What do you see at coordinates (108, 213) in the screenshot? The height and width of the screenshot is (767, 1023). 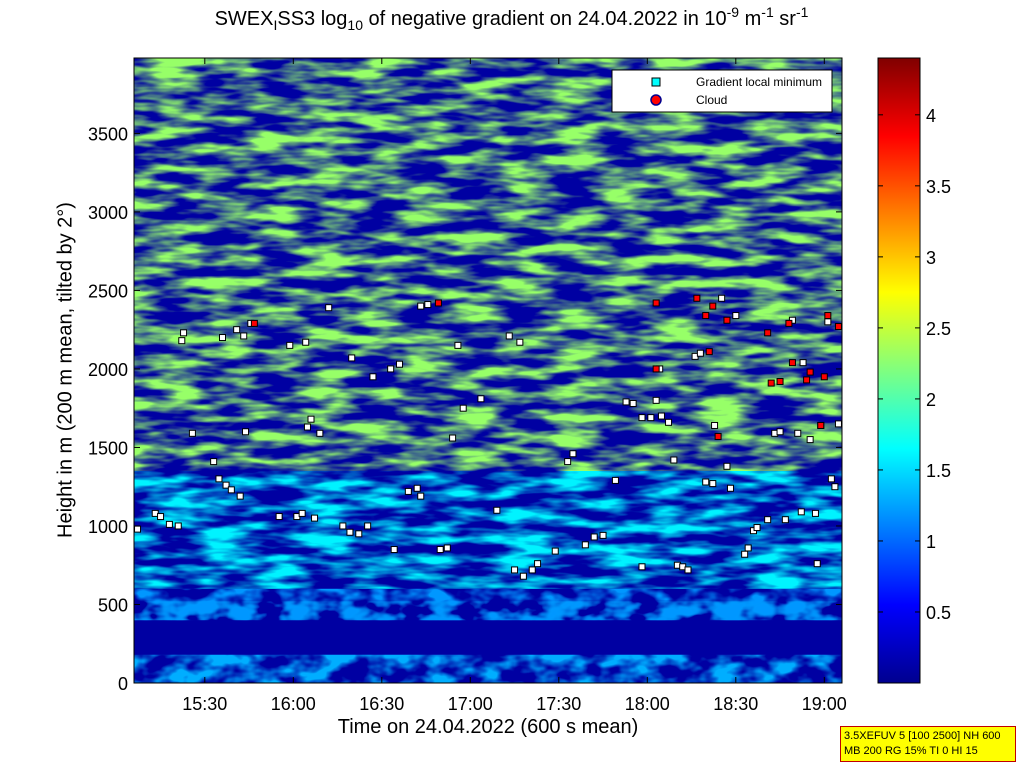 I see `y-tick-label: 3000` at bounding box center [108, 213].